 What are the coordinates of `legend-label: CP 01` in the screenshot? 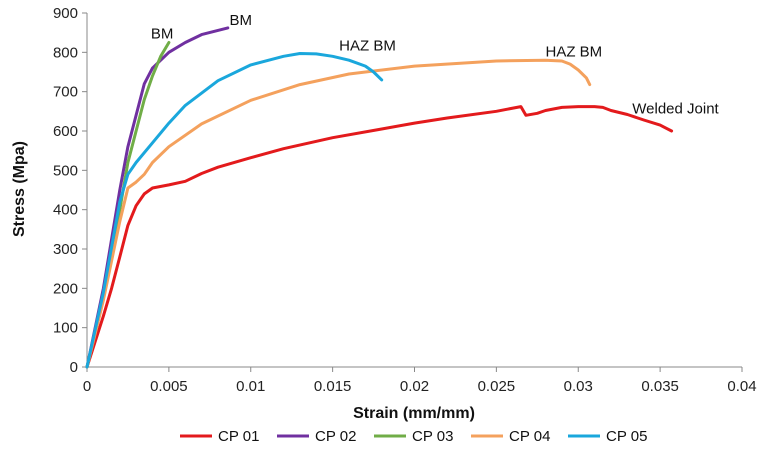 It's located at (238, 436).